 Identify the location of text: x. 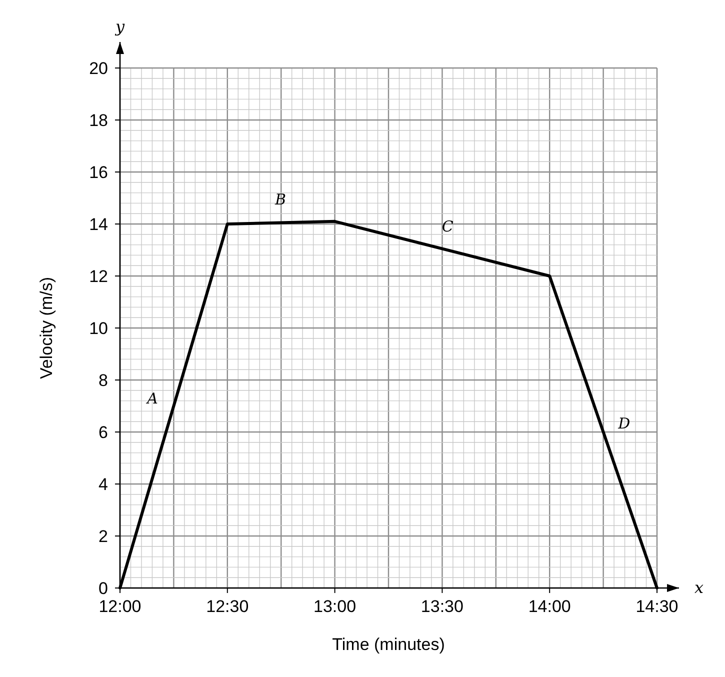
(699, 587).